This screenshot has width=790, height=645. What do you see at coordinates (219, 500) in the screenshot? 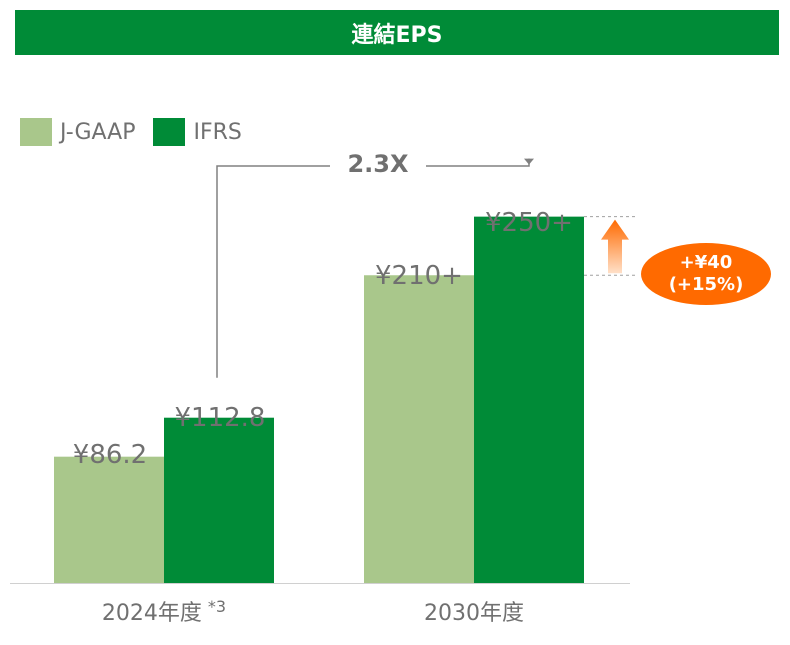
I see `bar-2024-ifrs` at bounding box center [219, 500].